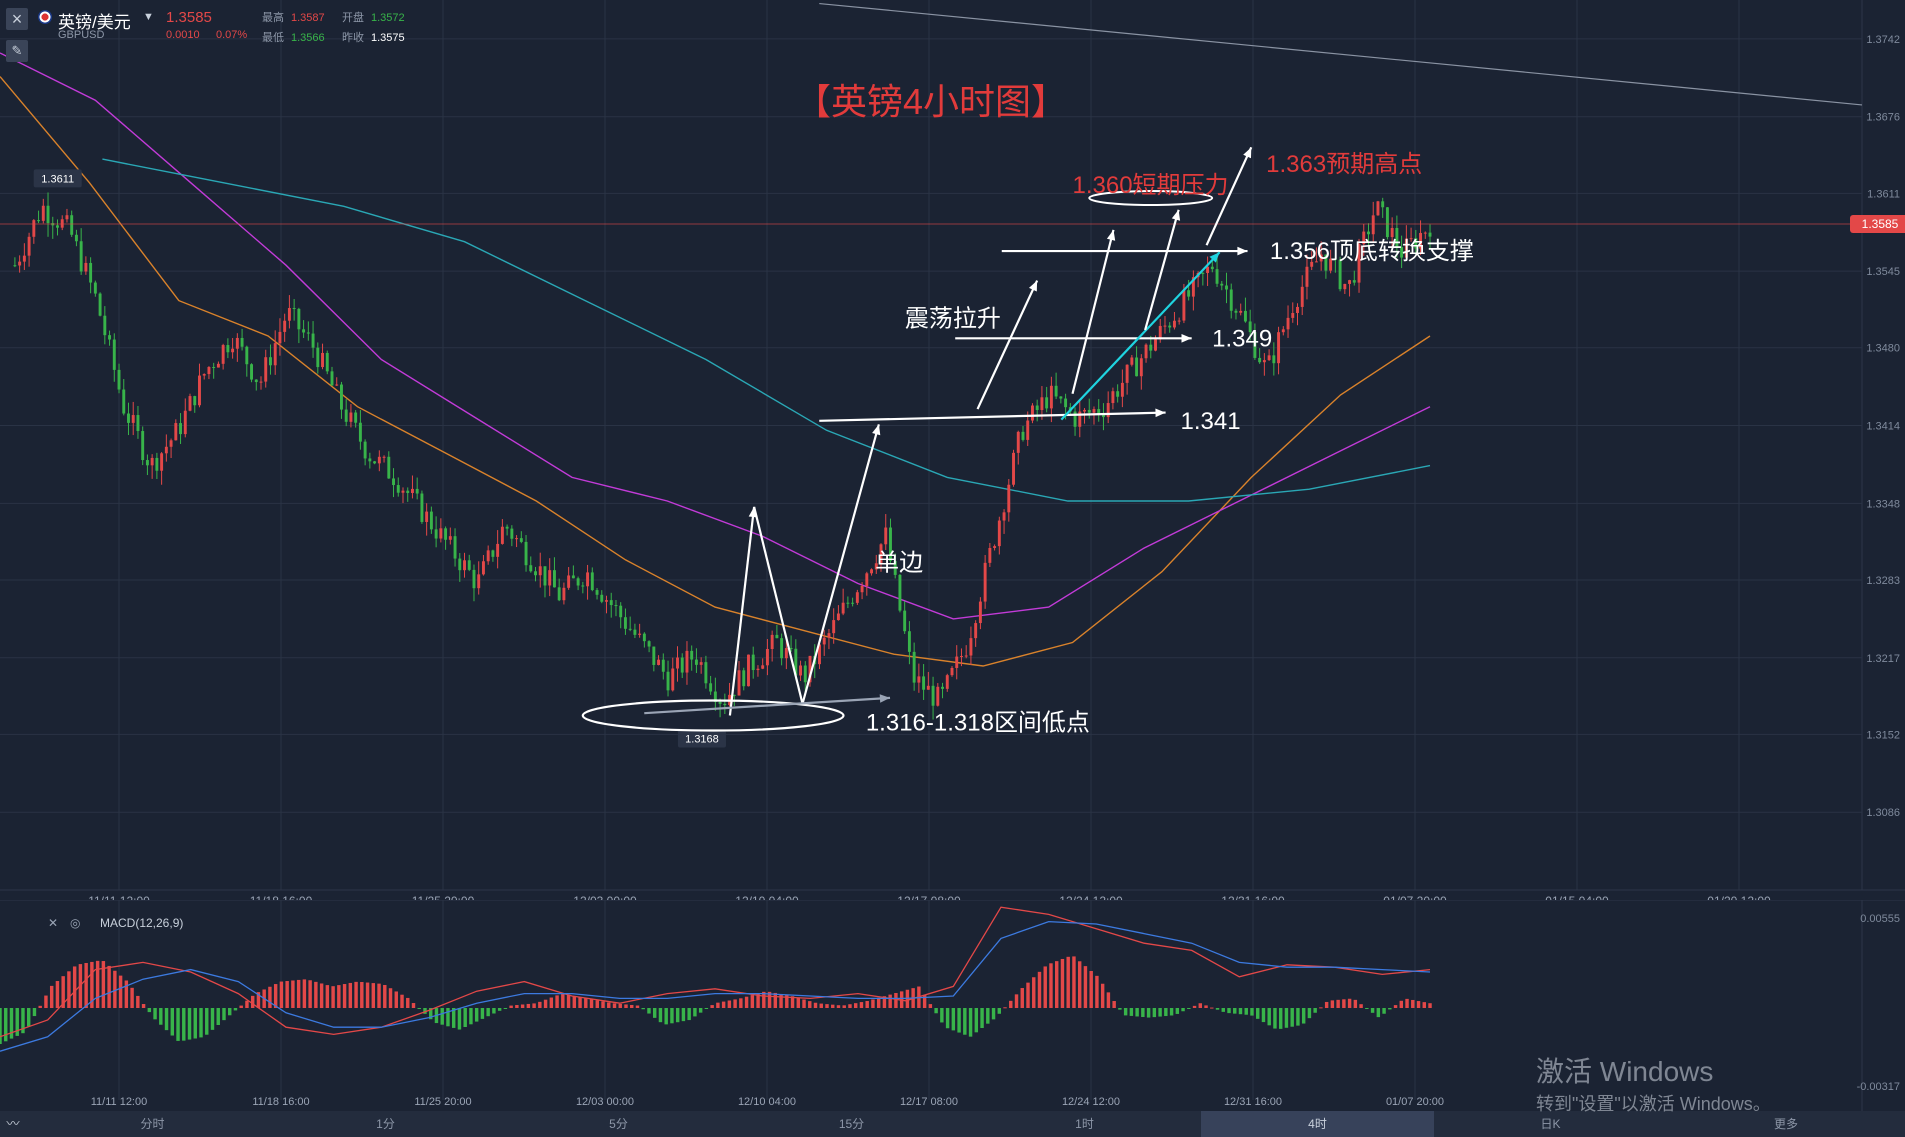 This screenshot has height=1137, width=1905. What do you see at coordinates (851, 1124) in the screenshot?
I see `tab-3: 15分` at bounding box center [851, 1124].